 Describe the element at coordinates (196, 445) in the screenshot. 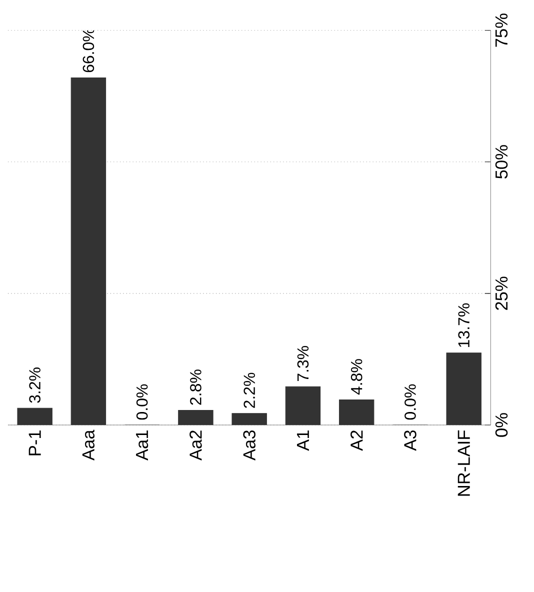

I see `x-tick-label: Aa2` at that location.